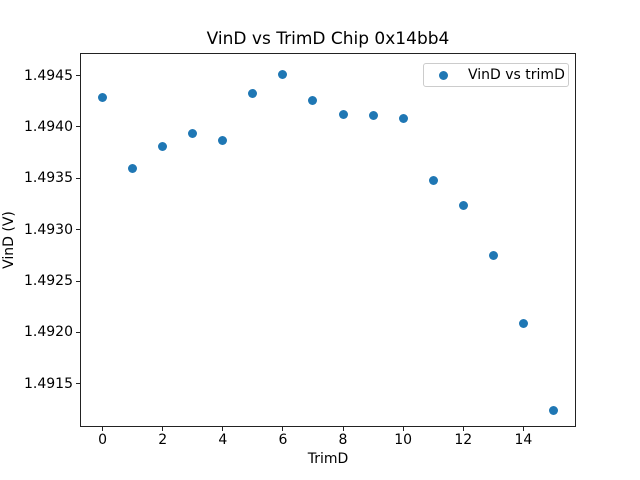  Describe the element at coordinates (283, 440) in the screenshot. I see `x-tick-label: 6` at that location.